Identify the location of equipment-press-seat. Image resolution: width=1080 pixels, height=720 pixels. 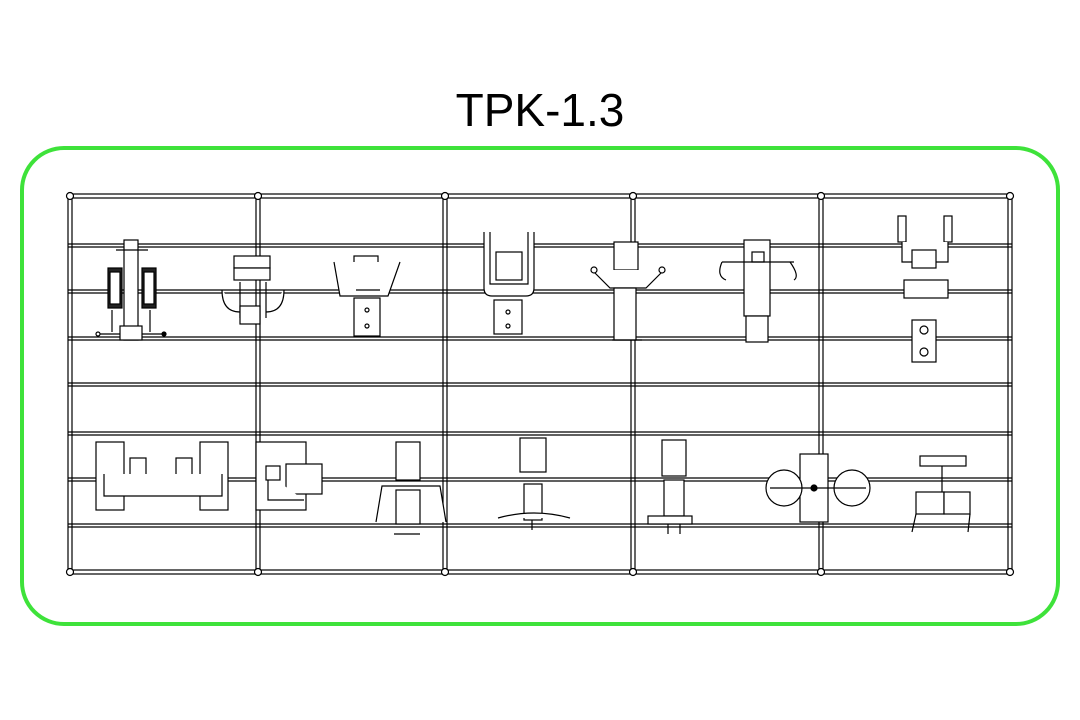
(253, 290).